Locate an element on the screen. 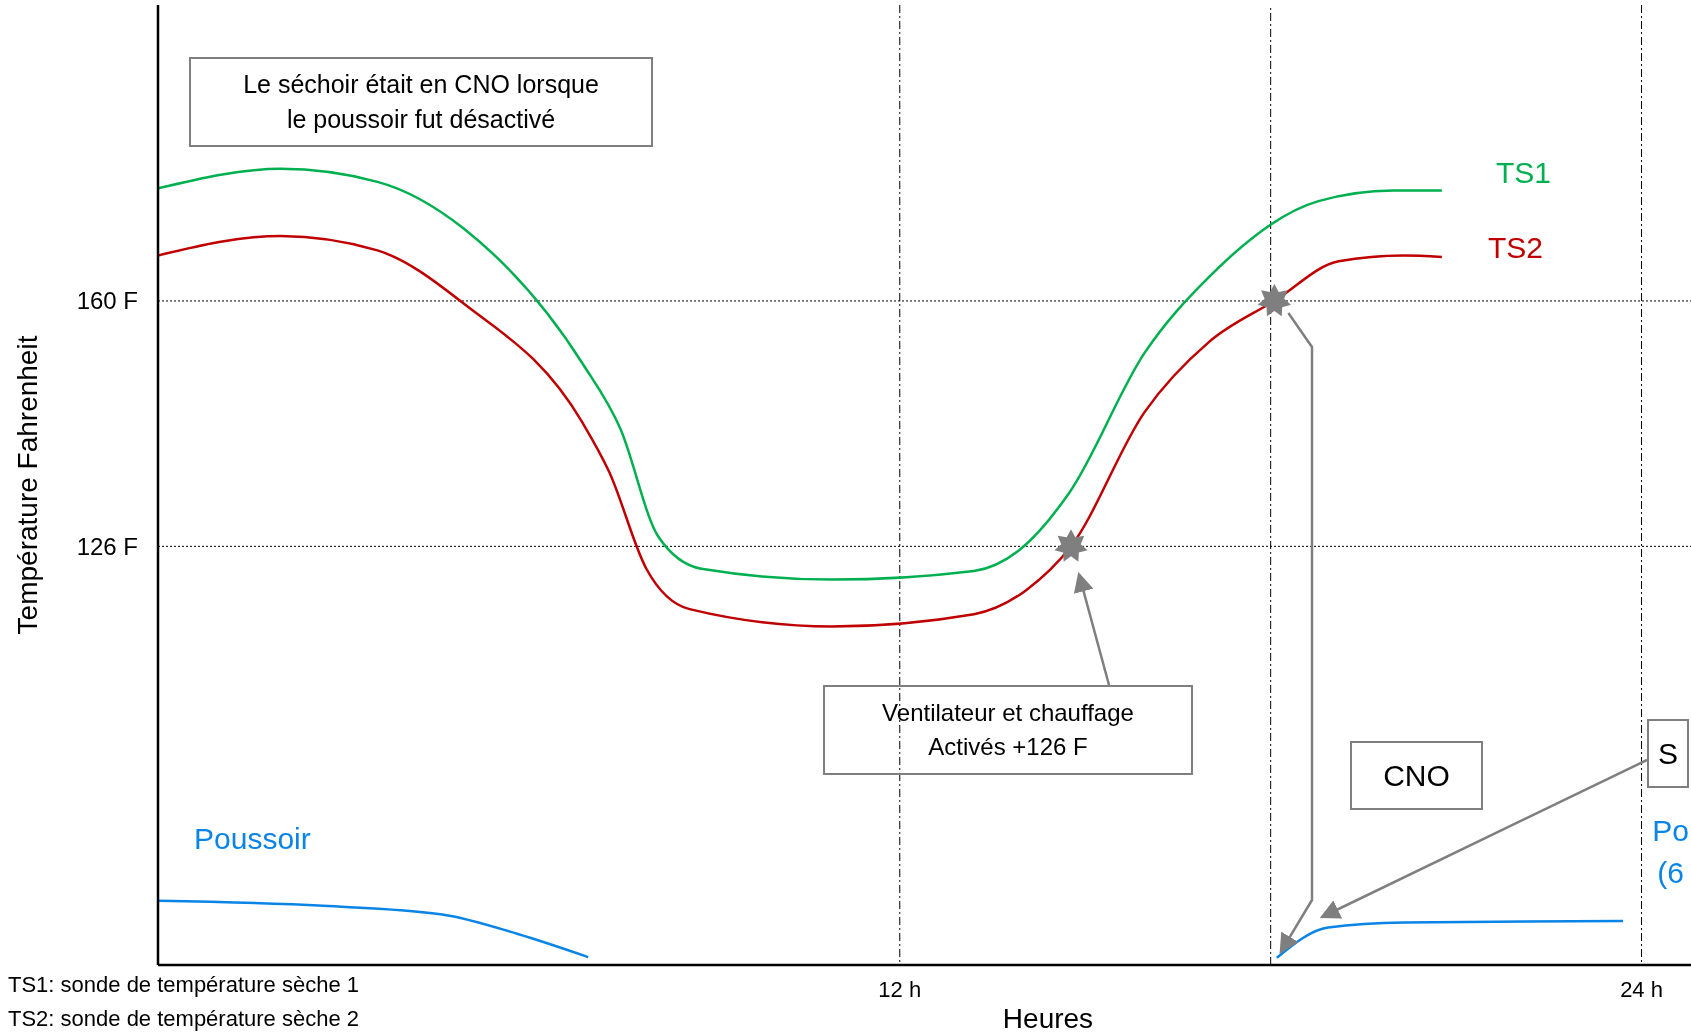 The width and height of the screenshot is (1691, 1036). series-label: TS1 is located at coordinates (1524, 172).